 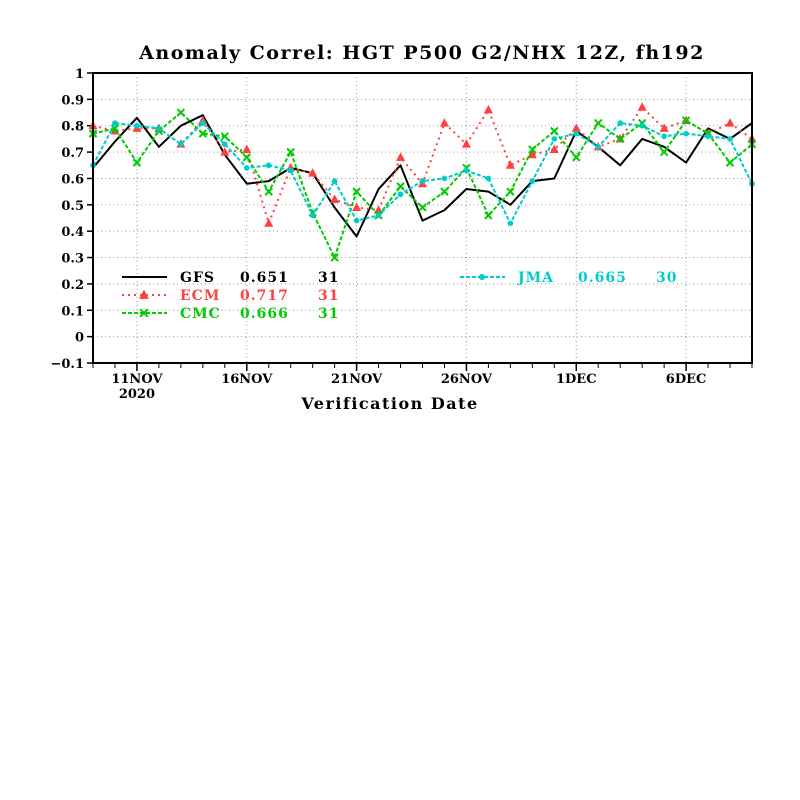 I want to click on y-tick-label: 0.2, so click(x=72, y=285).